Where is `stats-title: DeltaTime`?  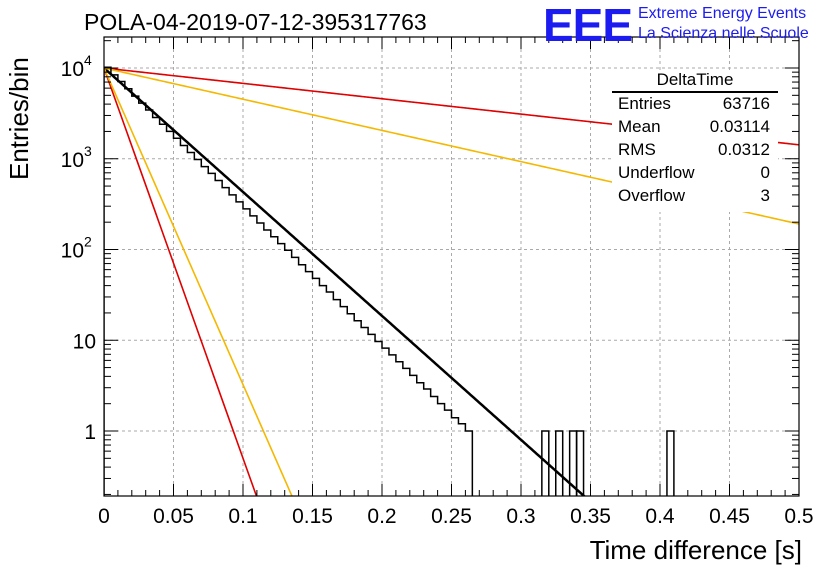
stats-title: DeltaTime is located at coordinates (695, 79).